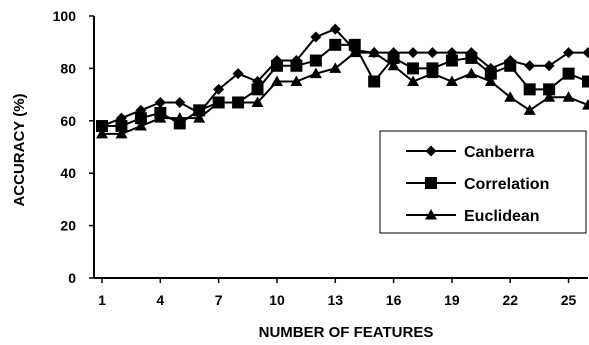  I want to click on legend-item-canberra: Canberra, so click(470, 152).